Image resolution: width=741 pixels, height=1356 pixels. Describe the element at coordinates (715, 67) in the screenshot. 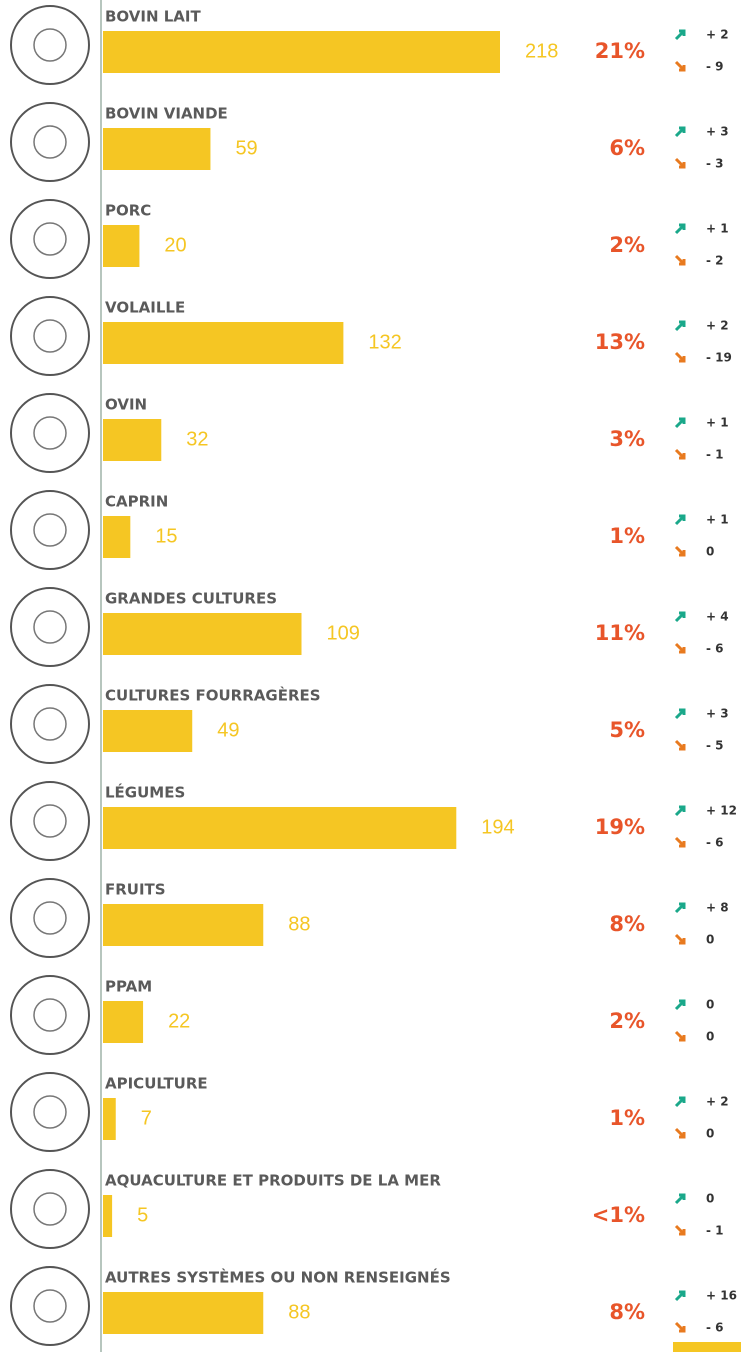

I see `down-change: - 9` at that location.